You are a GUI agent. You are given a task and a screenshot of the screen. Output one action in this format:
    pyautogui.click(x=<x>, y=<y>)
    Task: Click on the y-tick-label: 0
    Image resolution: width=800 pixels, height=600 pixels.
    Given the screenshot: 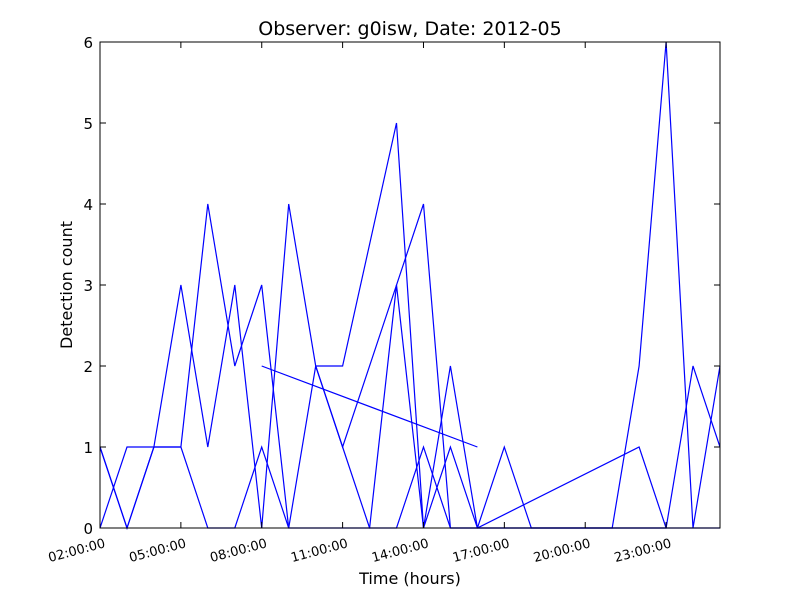 What is the action you would take?
    pyautogui.click(x=88, y=529)
    